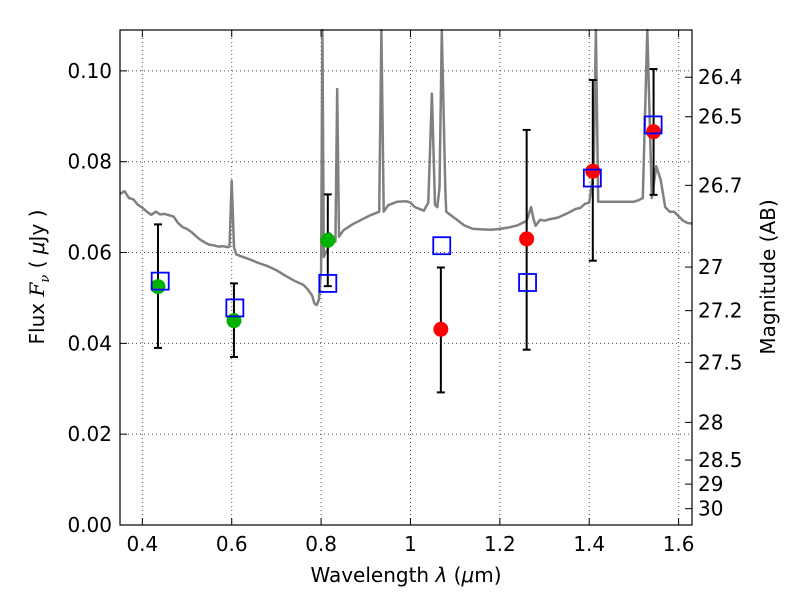  I want to click on right-tick-label: 26.5, so click(720, 117).